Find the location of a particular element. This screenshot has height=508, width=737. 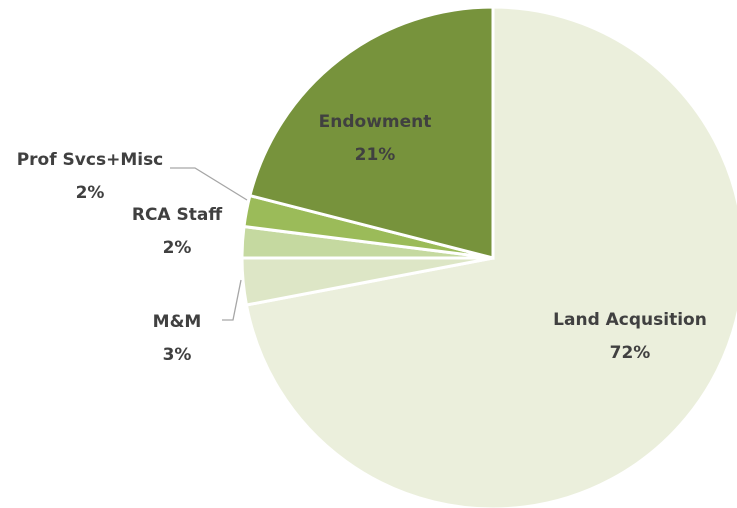

slice-value-label: 72% is located at coordinates (630, 353).